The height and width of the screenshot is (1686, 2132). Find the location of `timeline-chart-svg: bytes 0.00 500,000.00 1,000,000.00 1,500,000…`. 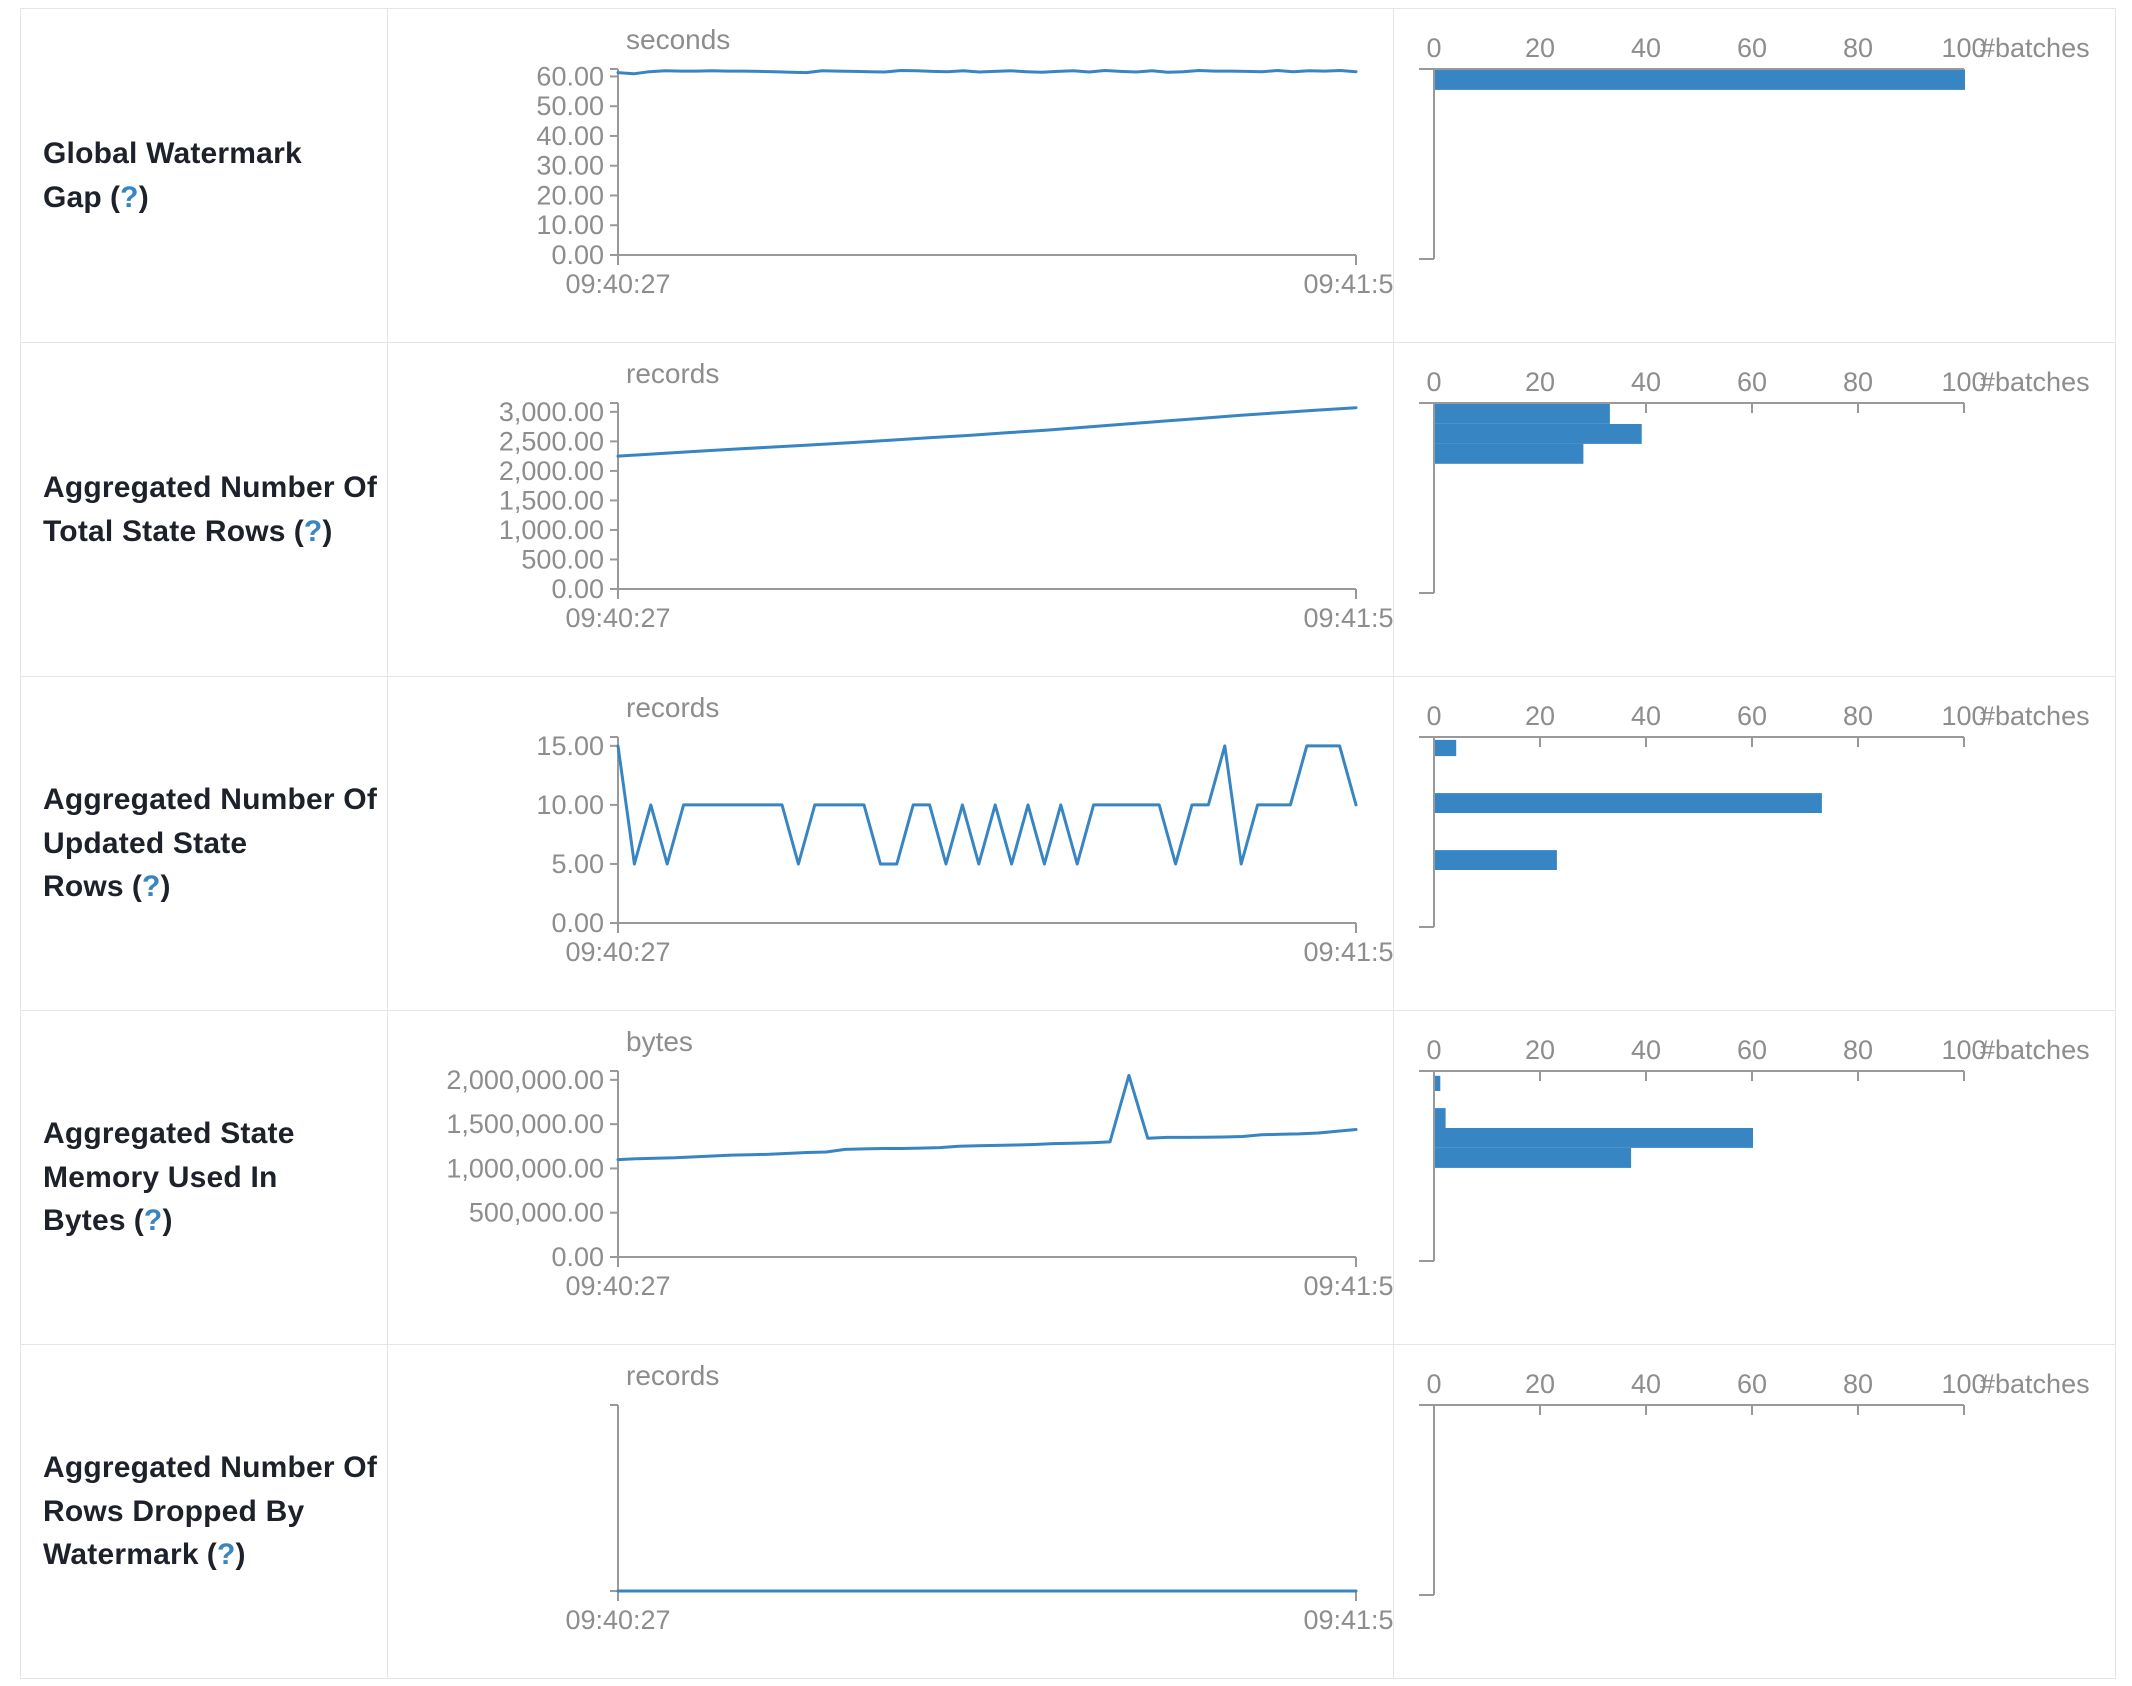

timeline-chart-svg: bytes 0.00 500,000.00 1,000,000.00 1,500,000… is located at coordinates (919, 1163).